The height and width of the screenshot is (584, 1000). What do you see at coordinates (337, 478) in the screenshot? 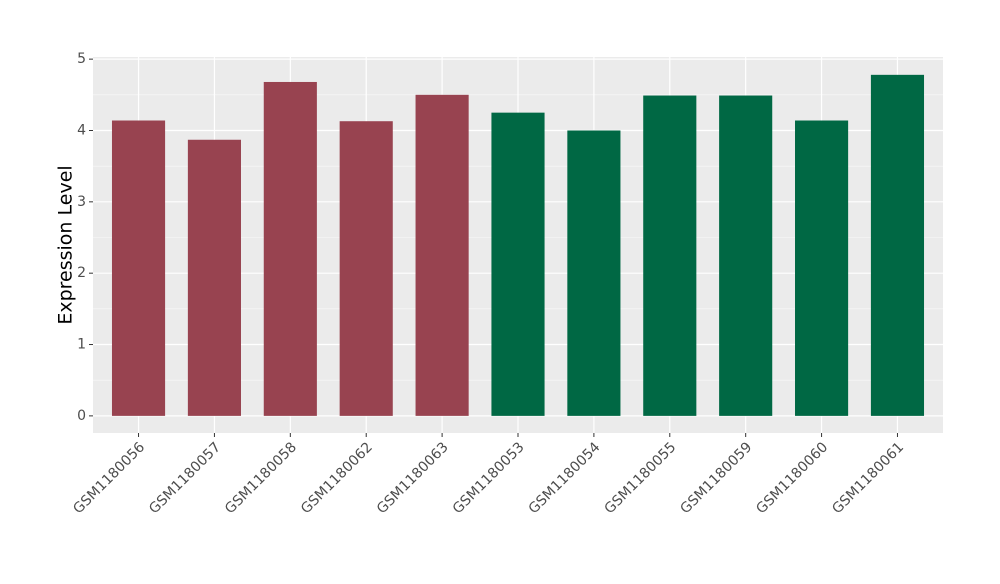
I see `x-tick-label: GSM1180062` at bounding box center [337, 478].